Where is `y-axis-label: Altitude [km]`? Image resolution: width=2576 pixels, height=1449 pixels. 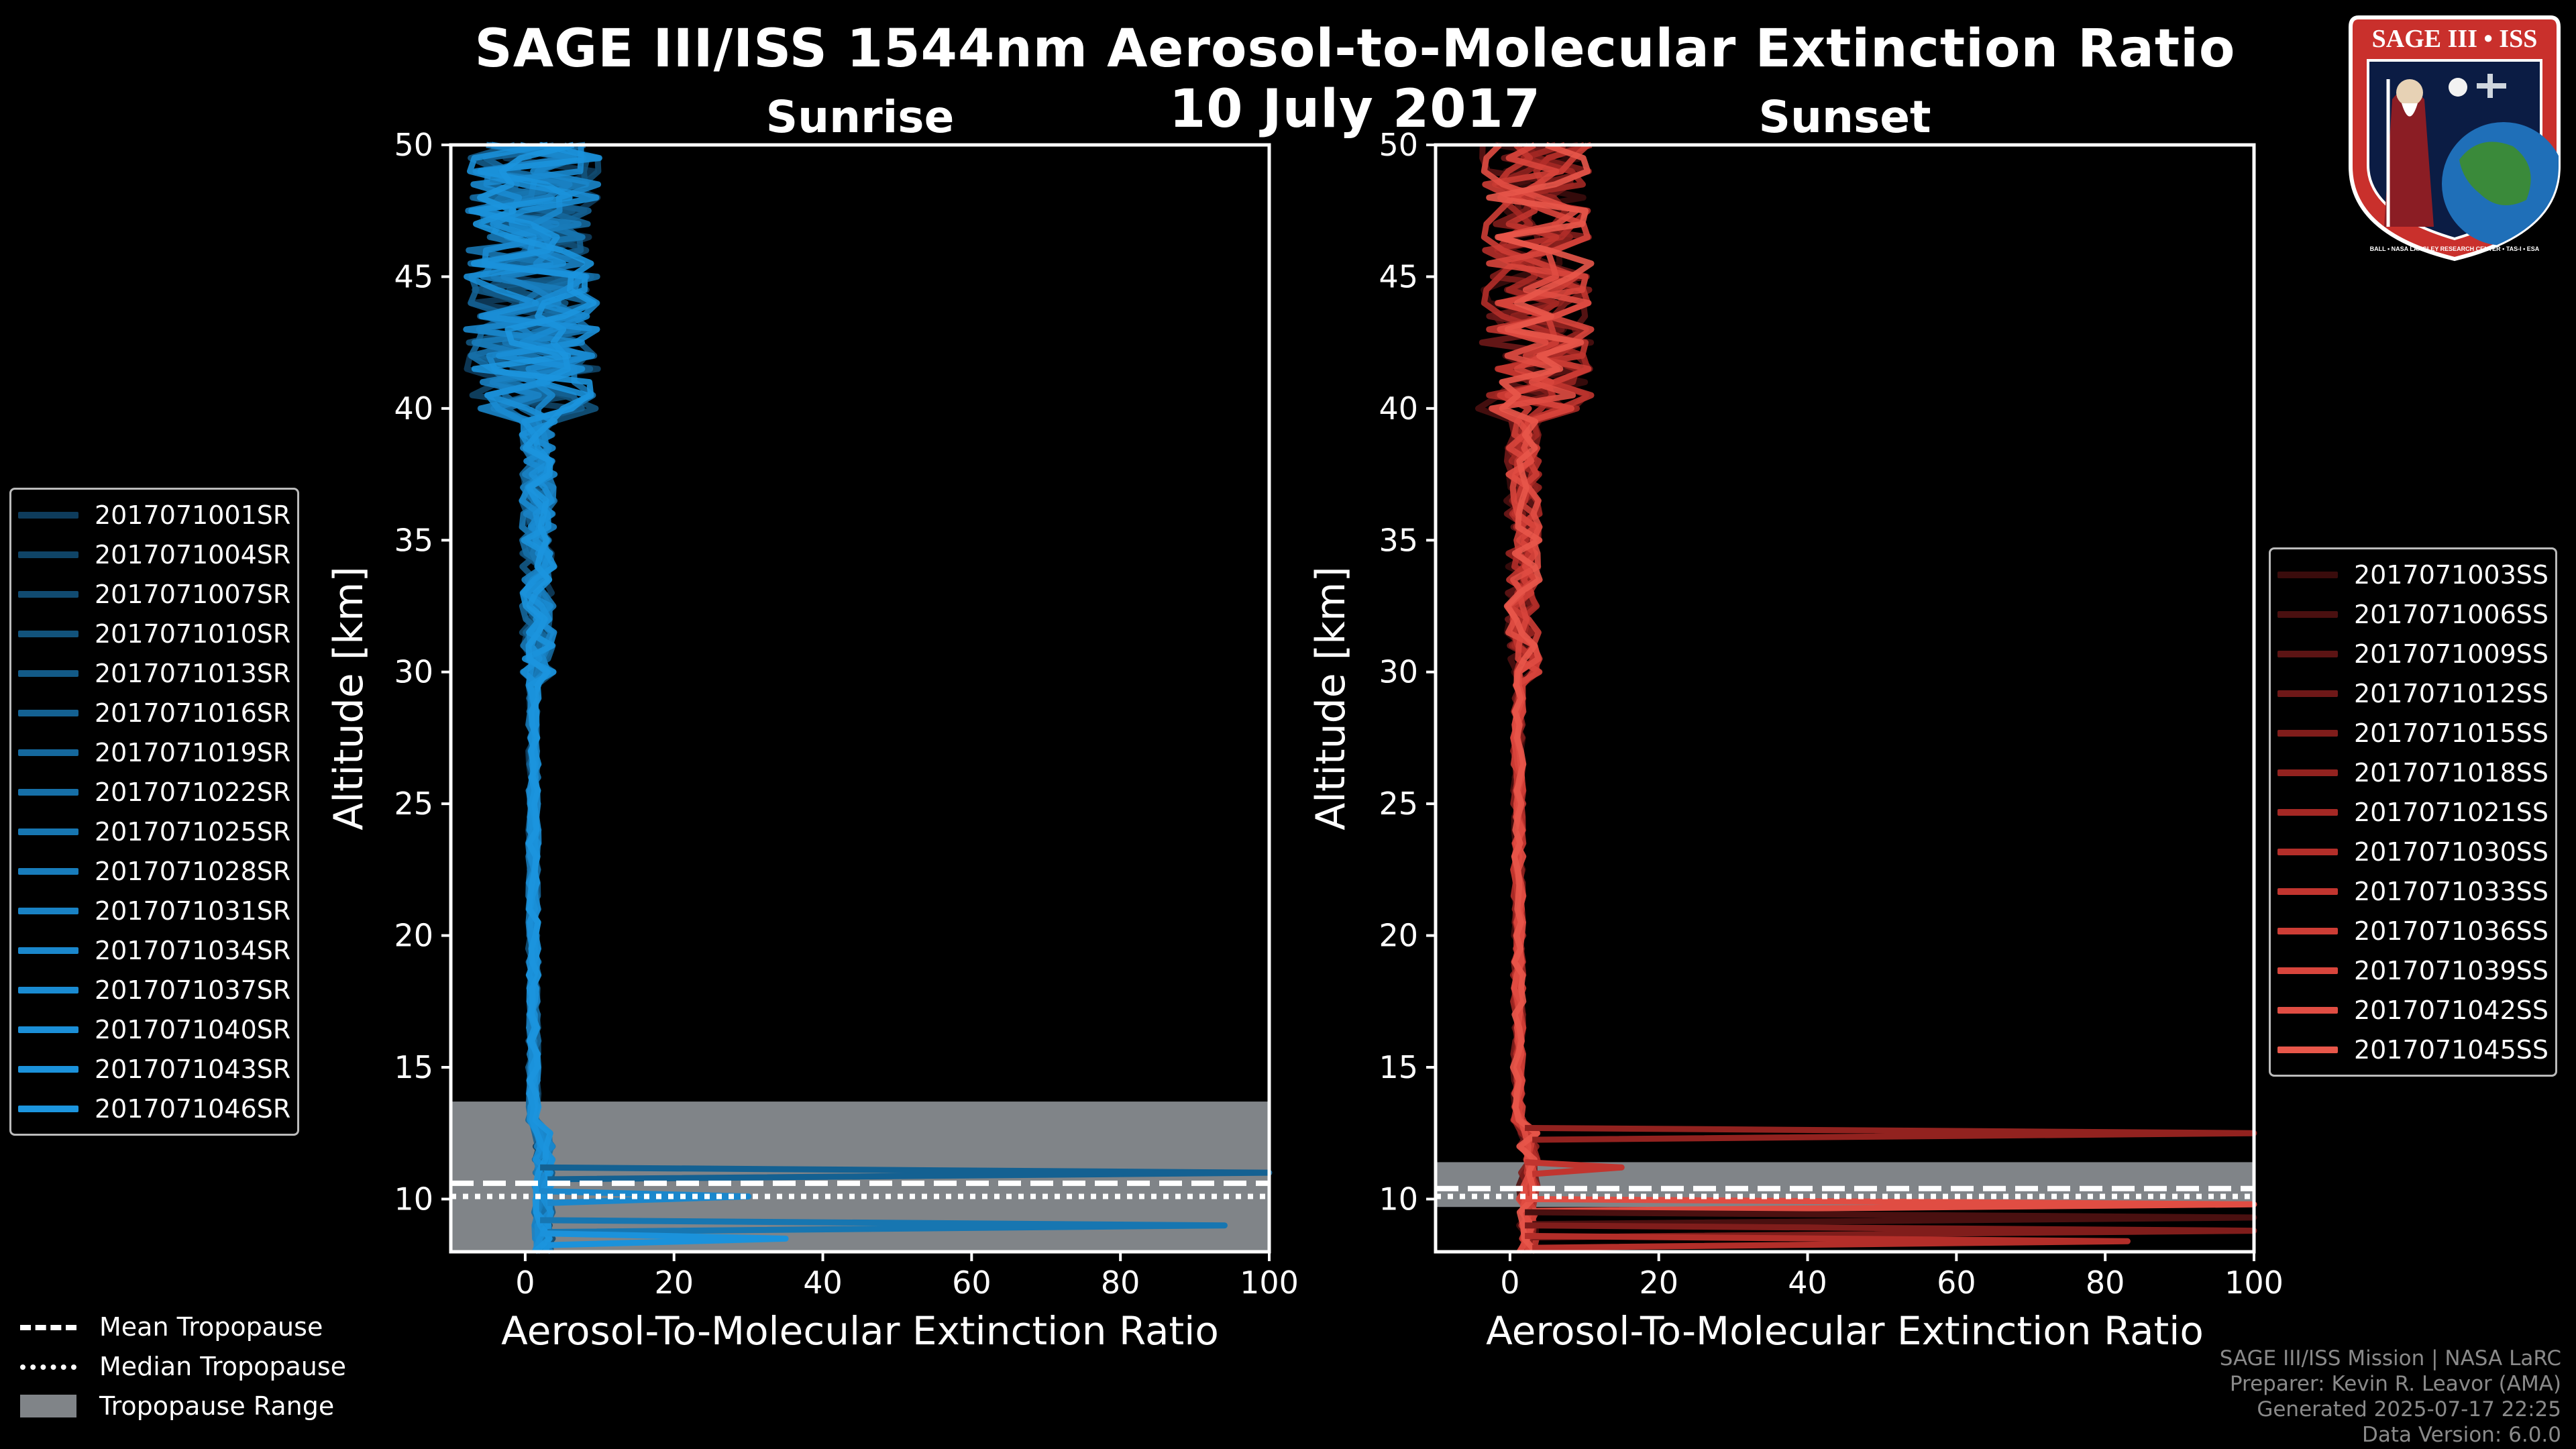
y-axis-label: Altitude [km] is located at coordinates (348, 698).